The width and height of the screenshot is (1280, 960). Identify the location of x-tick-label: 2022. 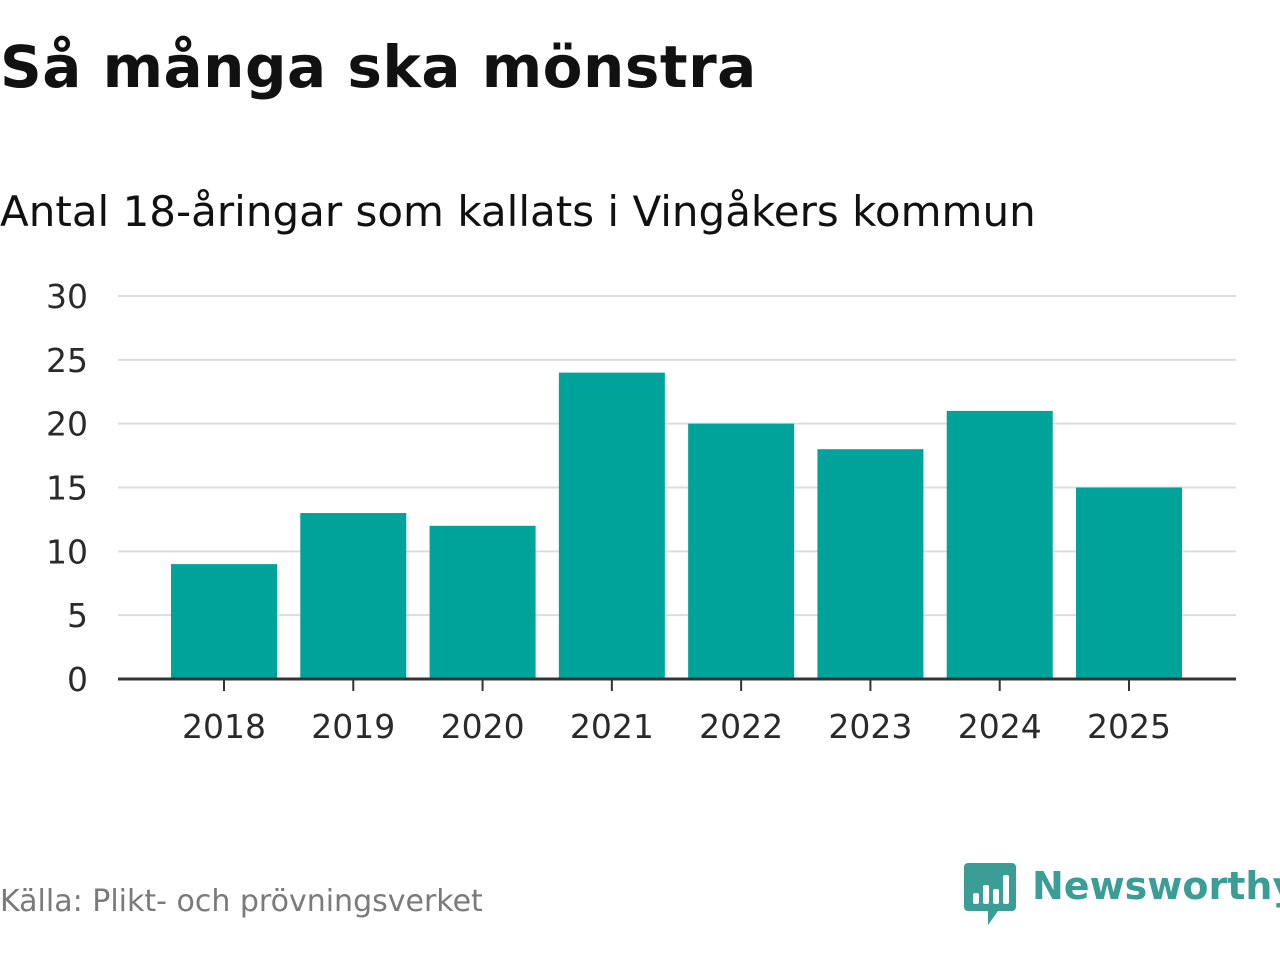
(741, 726).